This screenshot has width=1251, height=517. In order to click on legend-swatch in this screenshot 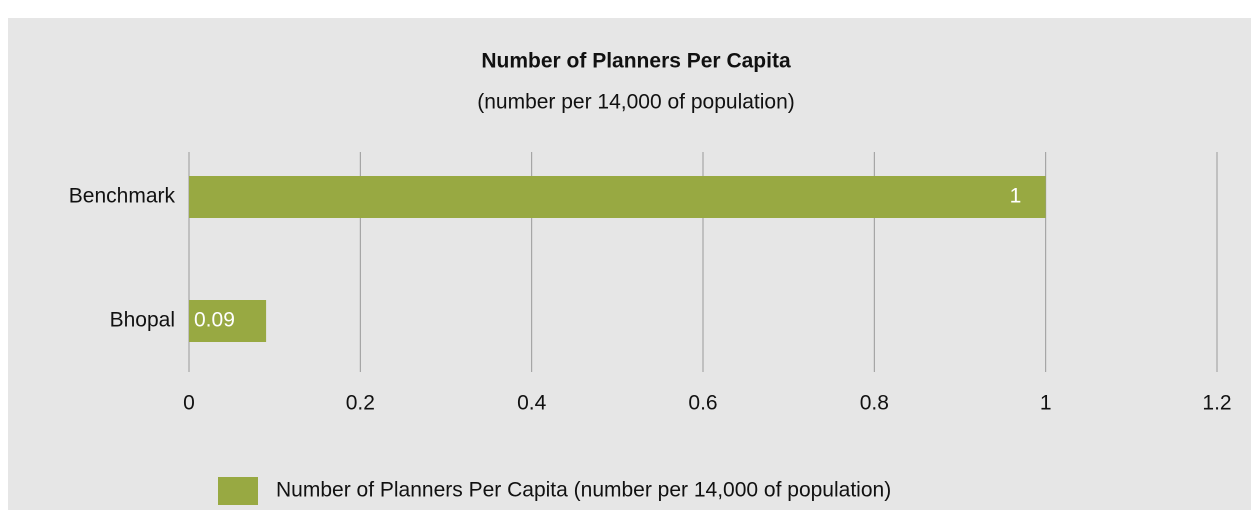, I will do `click(238, 491)`.